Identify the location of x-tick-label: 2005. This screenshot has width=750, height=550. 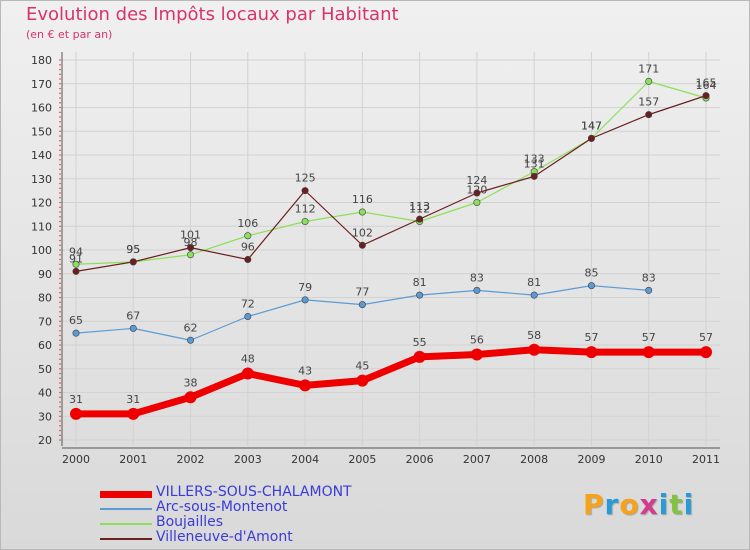
(362, 459).